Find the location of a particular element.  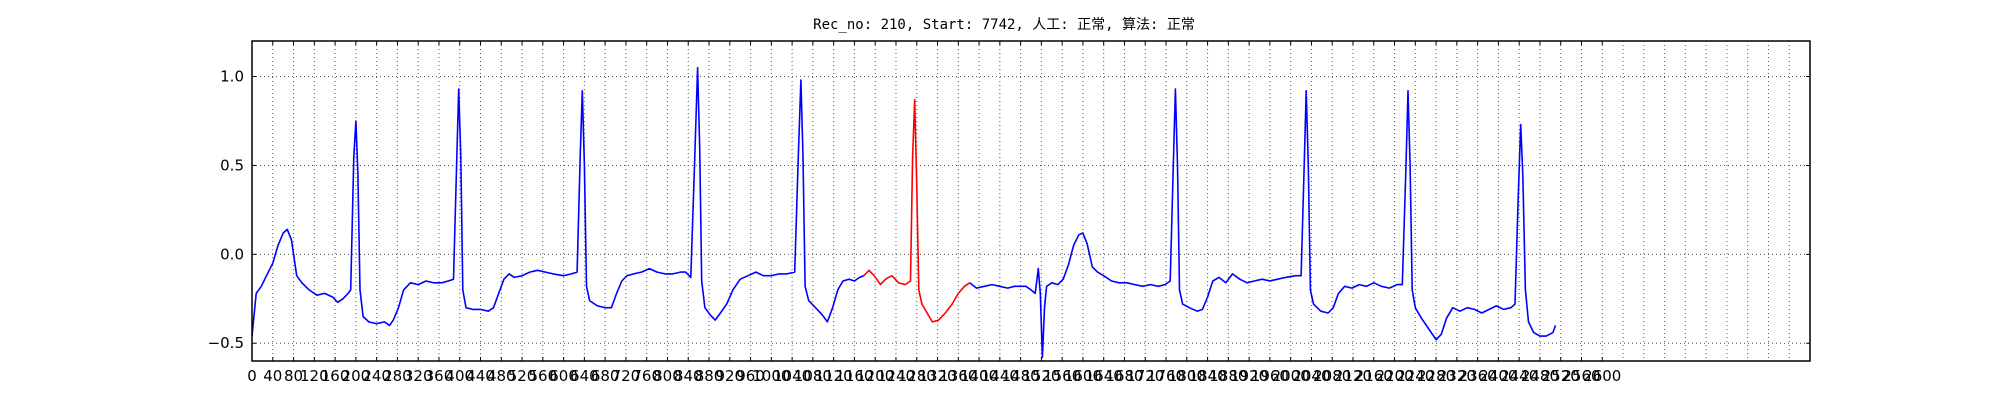

x-tick-label: 2440 is located at coordinates (1519, 376).